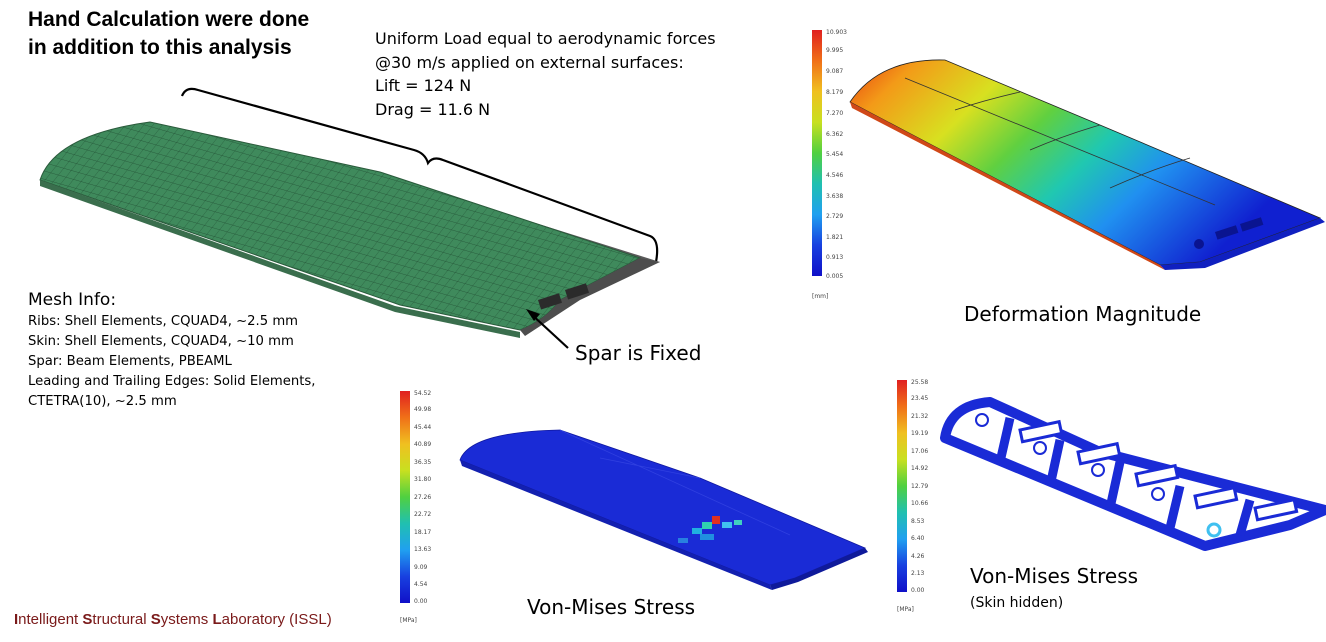  What do you see at coordinates (611, 607) in the screenshot?
I see `stress-caption: Von-Mises Stress` at bounding box center [611, 607].